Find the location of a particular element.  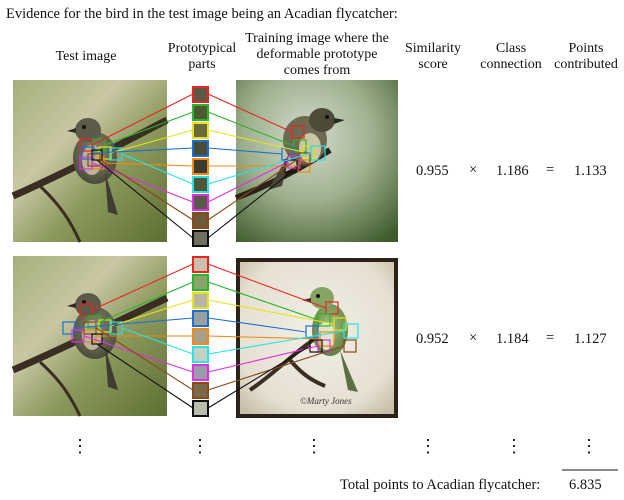

row2-points: 1.127 is located at coordinates (590, 339).